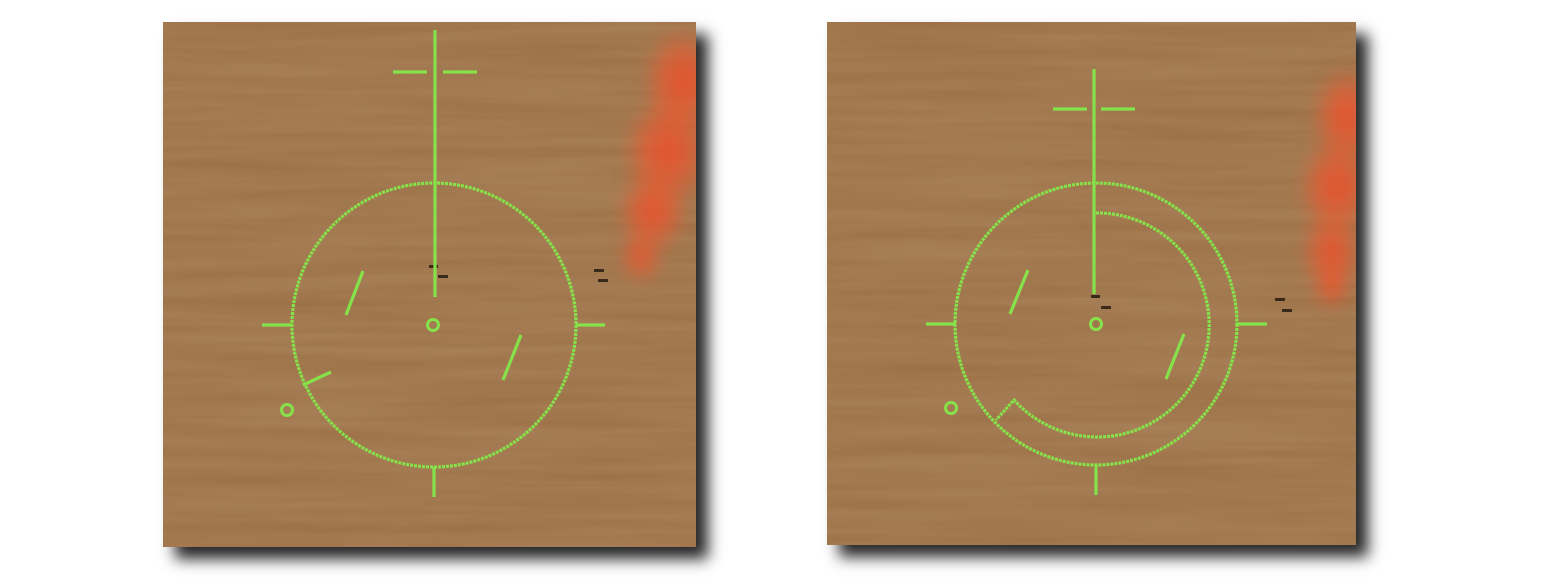 This screenshot has width=1545, height=582. I want to click on crosshair-icon, so click(435, 163).